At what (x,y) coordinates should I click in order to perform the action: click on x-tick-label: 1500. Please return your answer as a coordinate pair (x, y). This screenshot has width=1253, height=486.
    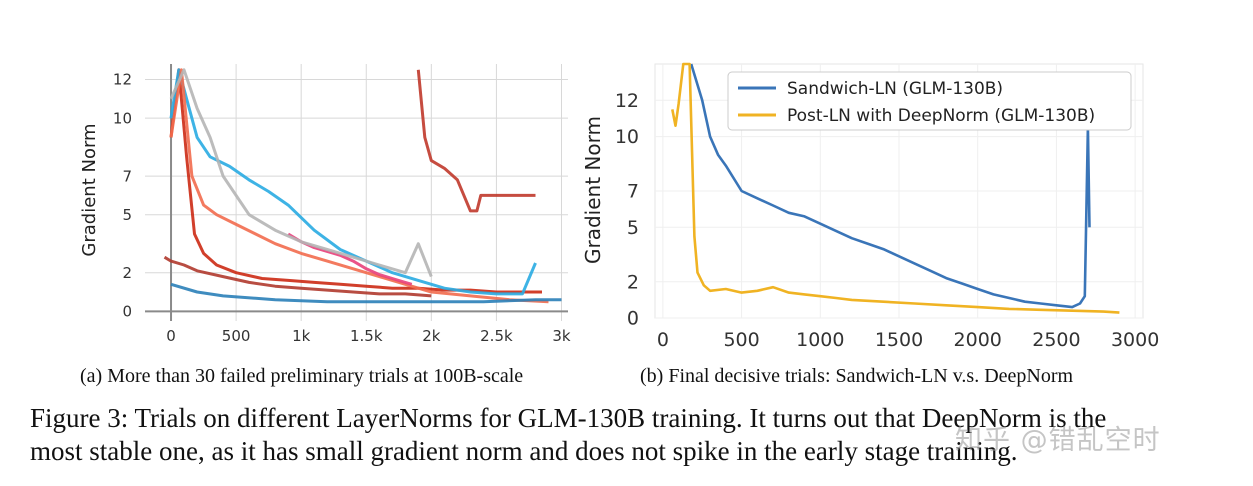
    Looking at the image, I should click on (899, 340).